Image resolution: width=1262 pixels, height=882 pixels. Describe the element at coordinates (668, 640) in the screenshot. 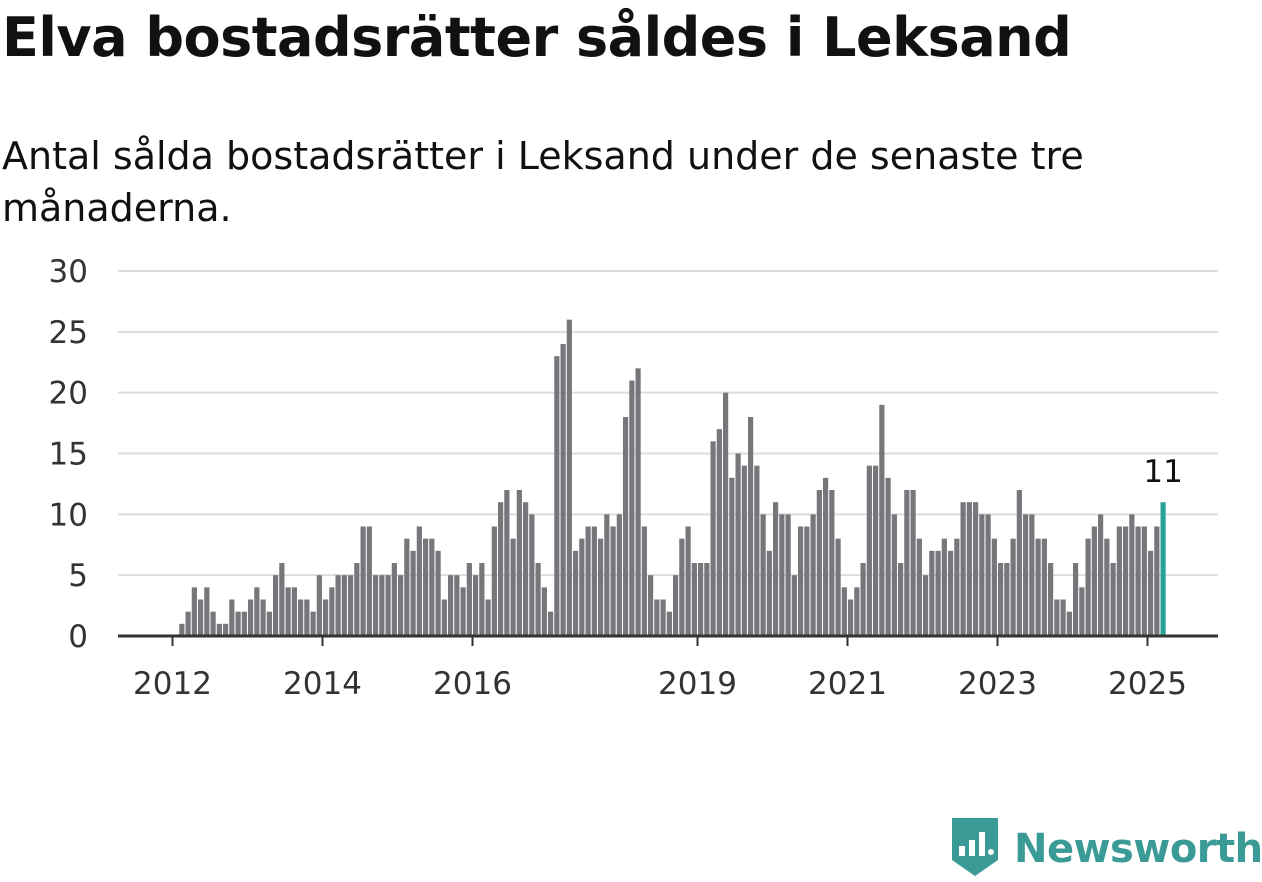

I see `x-axis` at that location.